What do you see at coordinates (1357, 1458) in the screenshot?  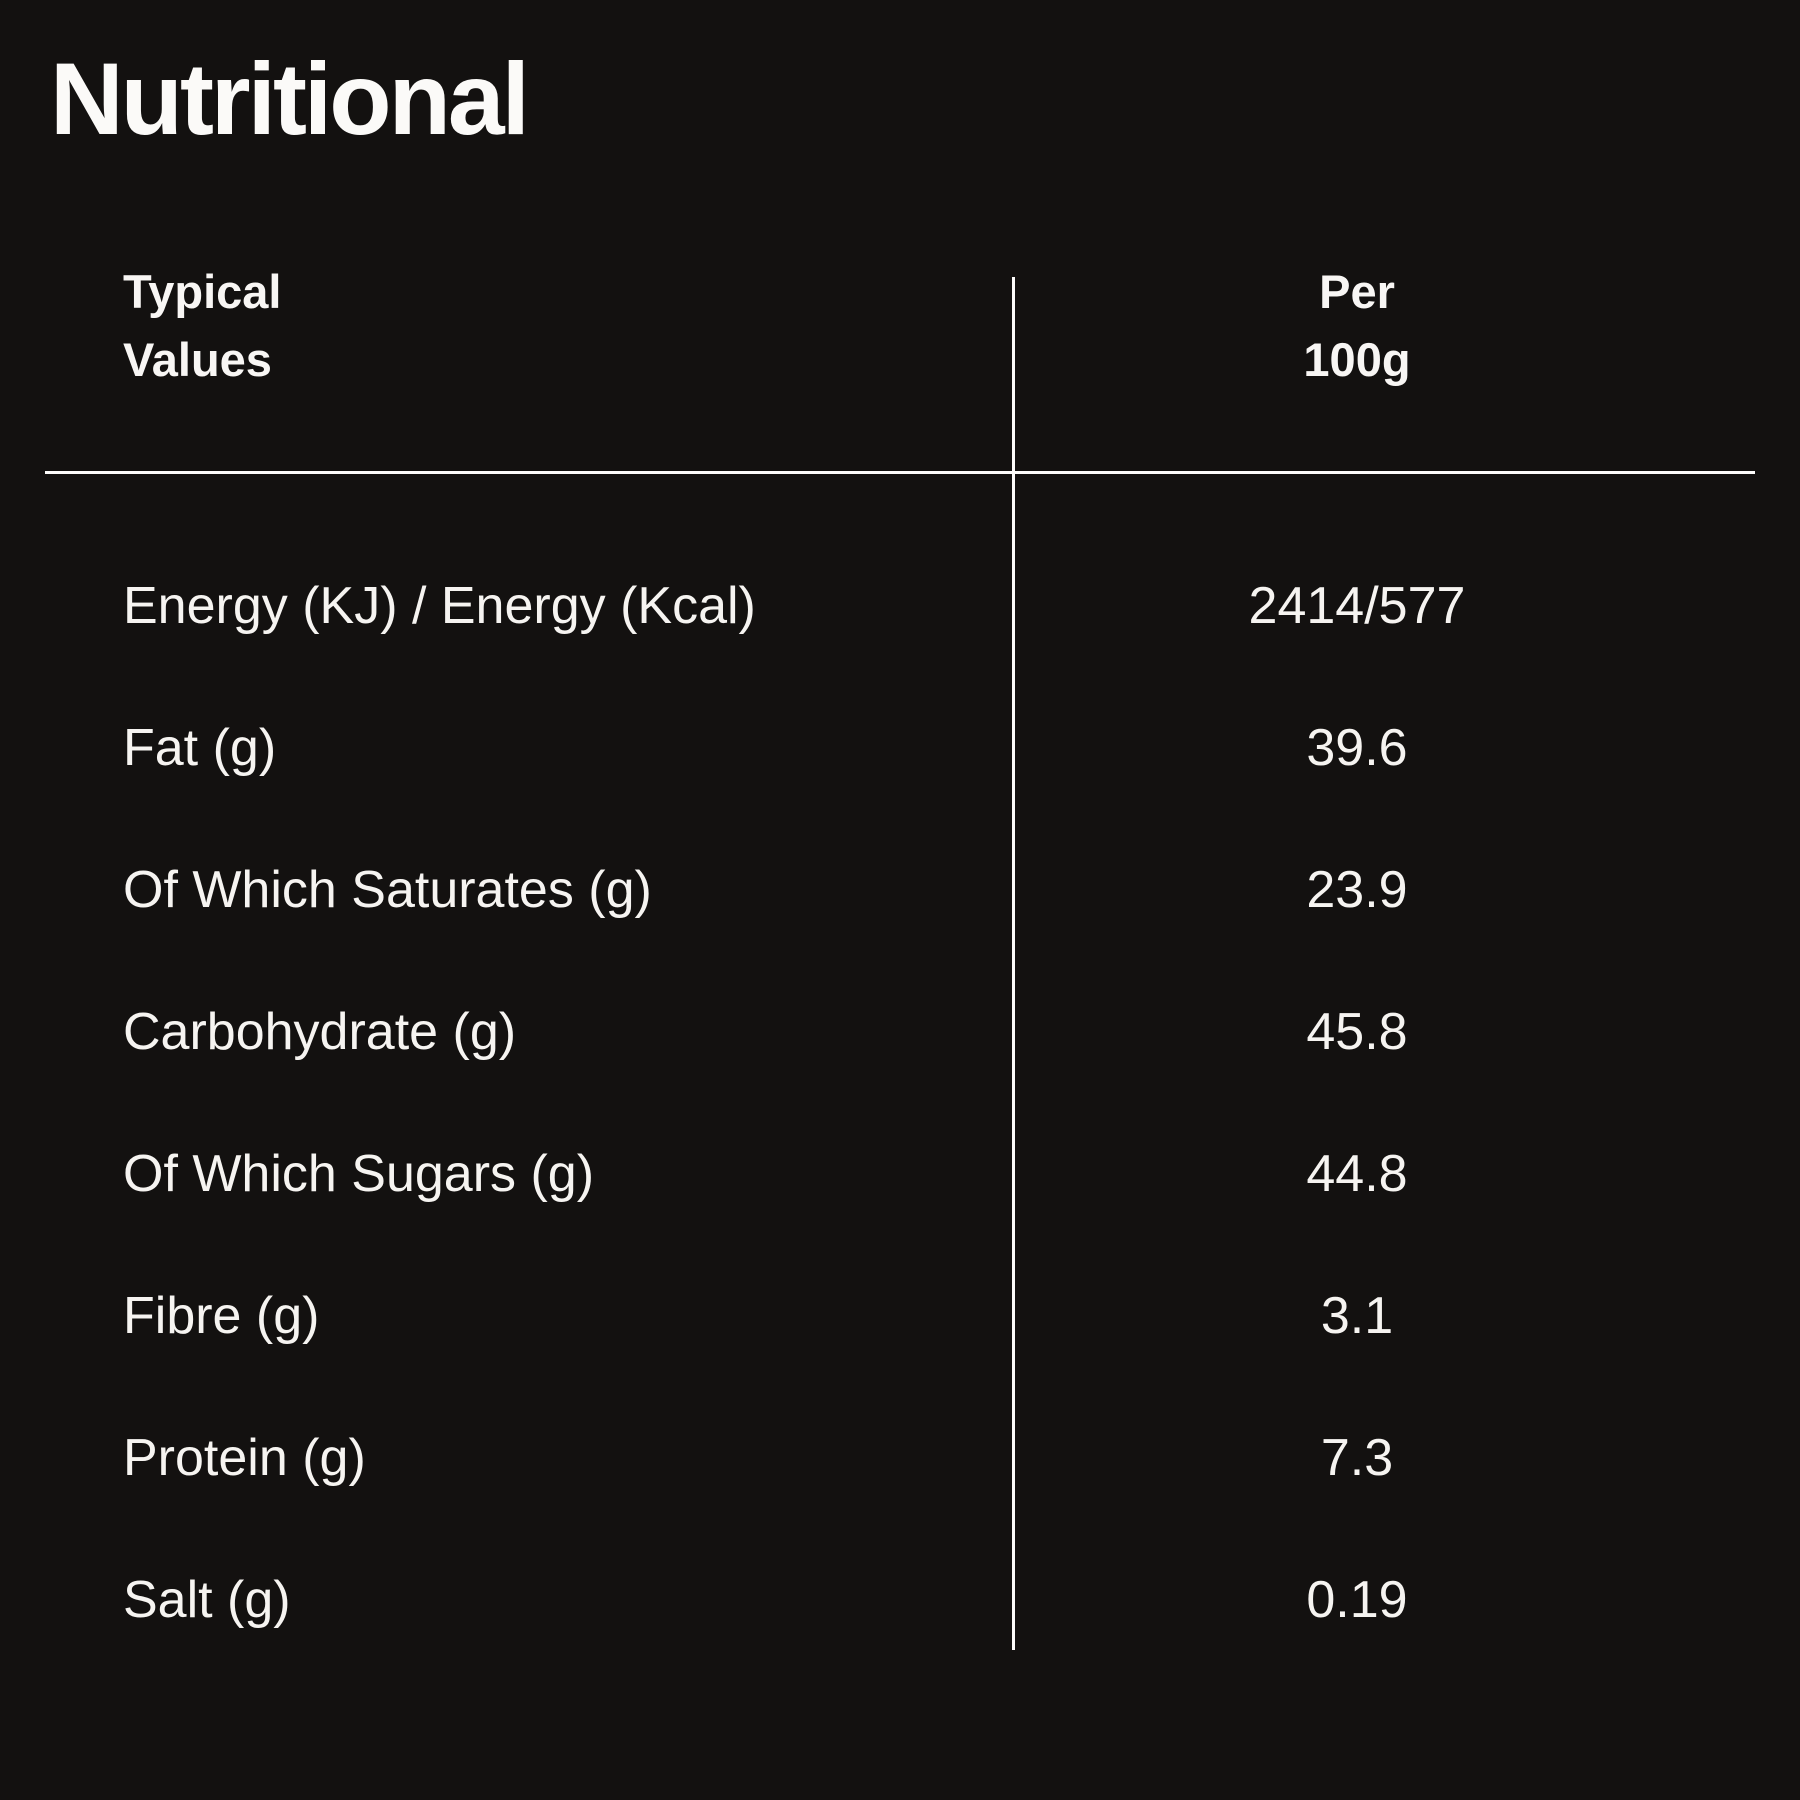 I see `row-value: 7.3` at bounding box center [1357, 1458].